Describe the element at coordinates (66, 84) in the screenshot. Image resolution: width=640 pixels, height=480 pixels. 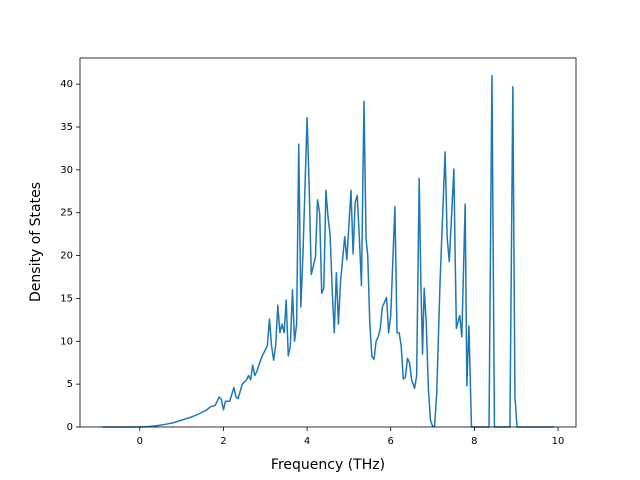
I see `y-tick-label: 40` at that location.